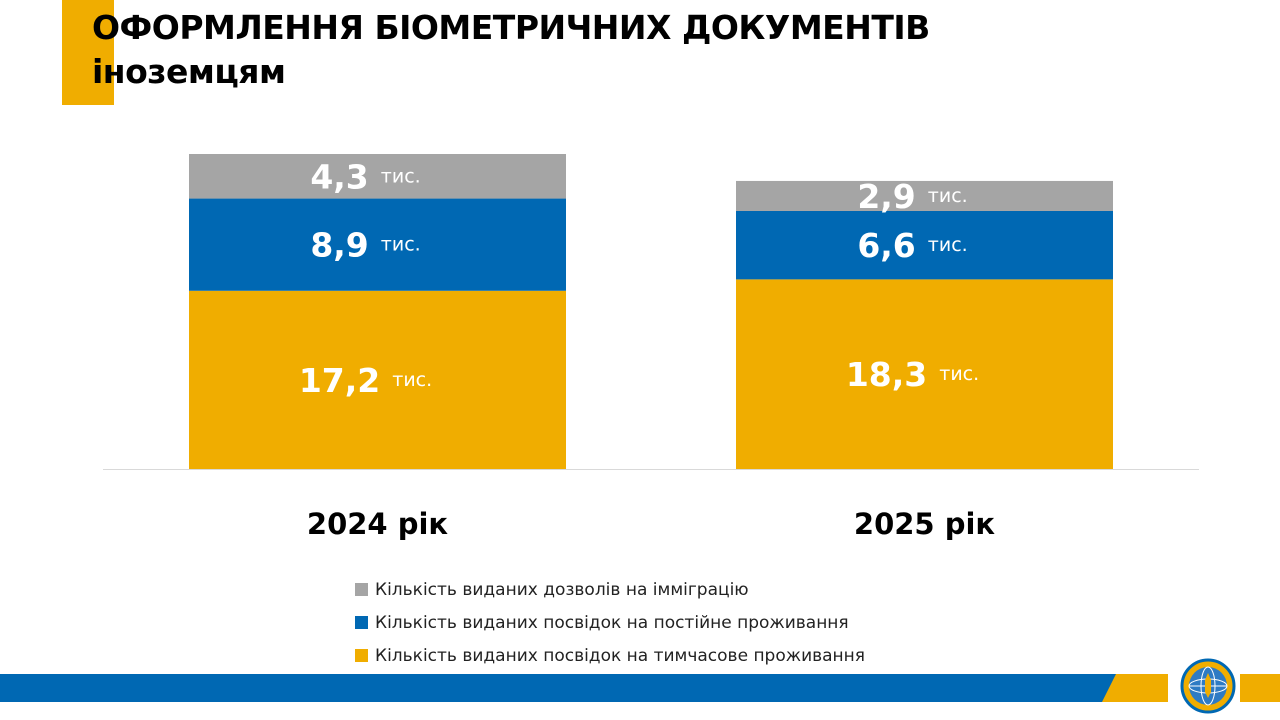  What do you see at coordinates (925, 524) in the screenshot?
I see `x-tick-label-2: 2025 рік` at bounding box center [925, 524].